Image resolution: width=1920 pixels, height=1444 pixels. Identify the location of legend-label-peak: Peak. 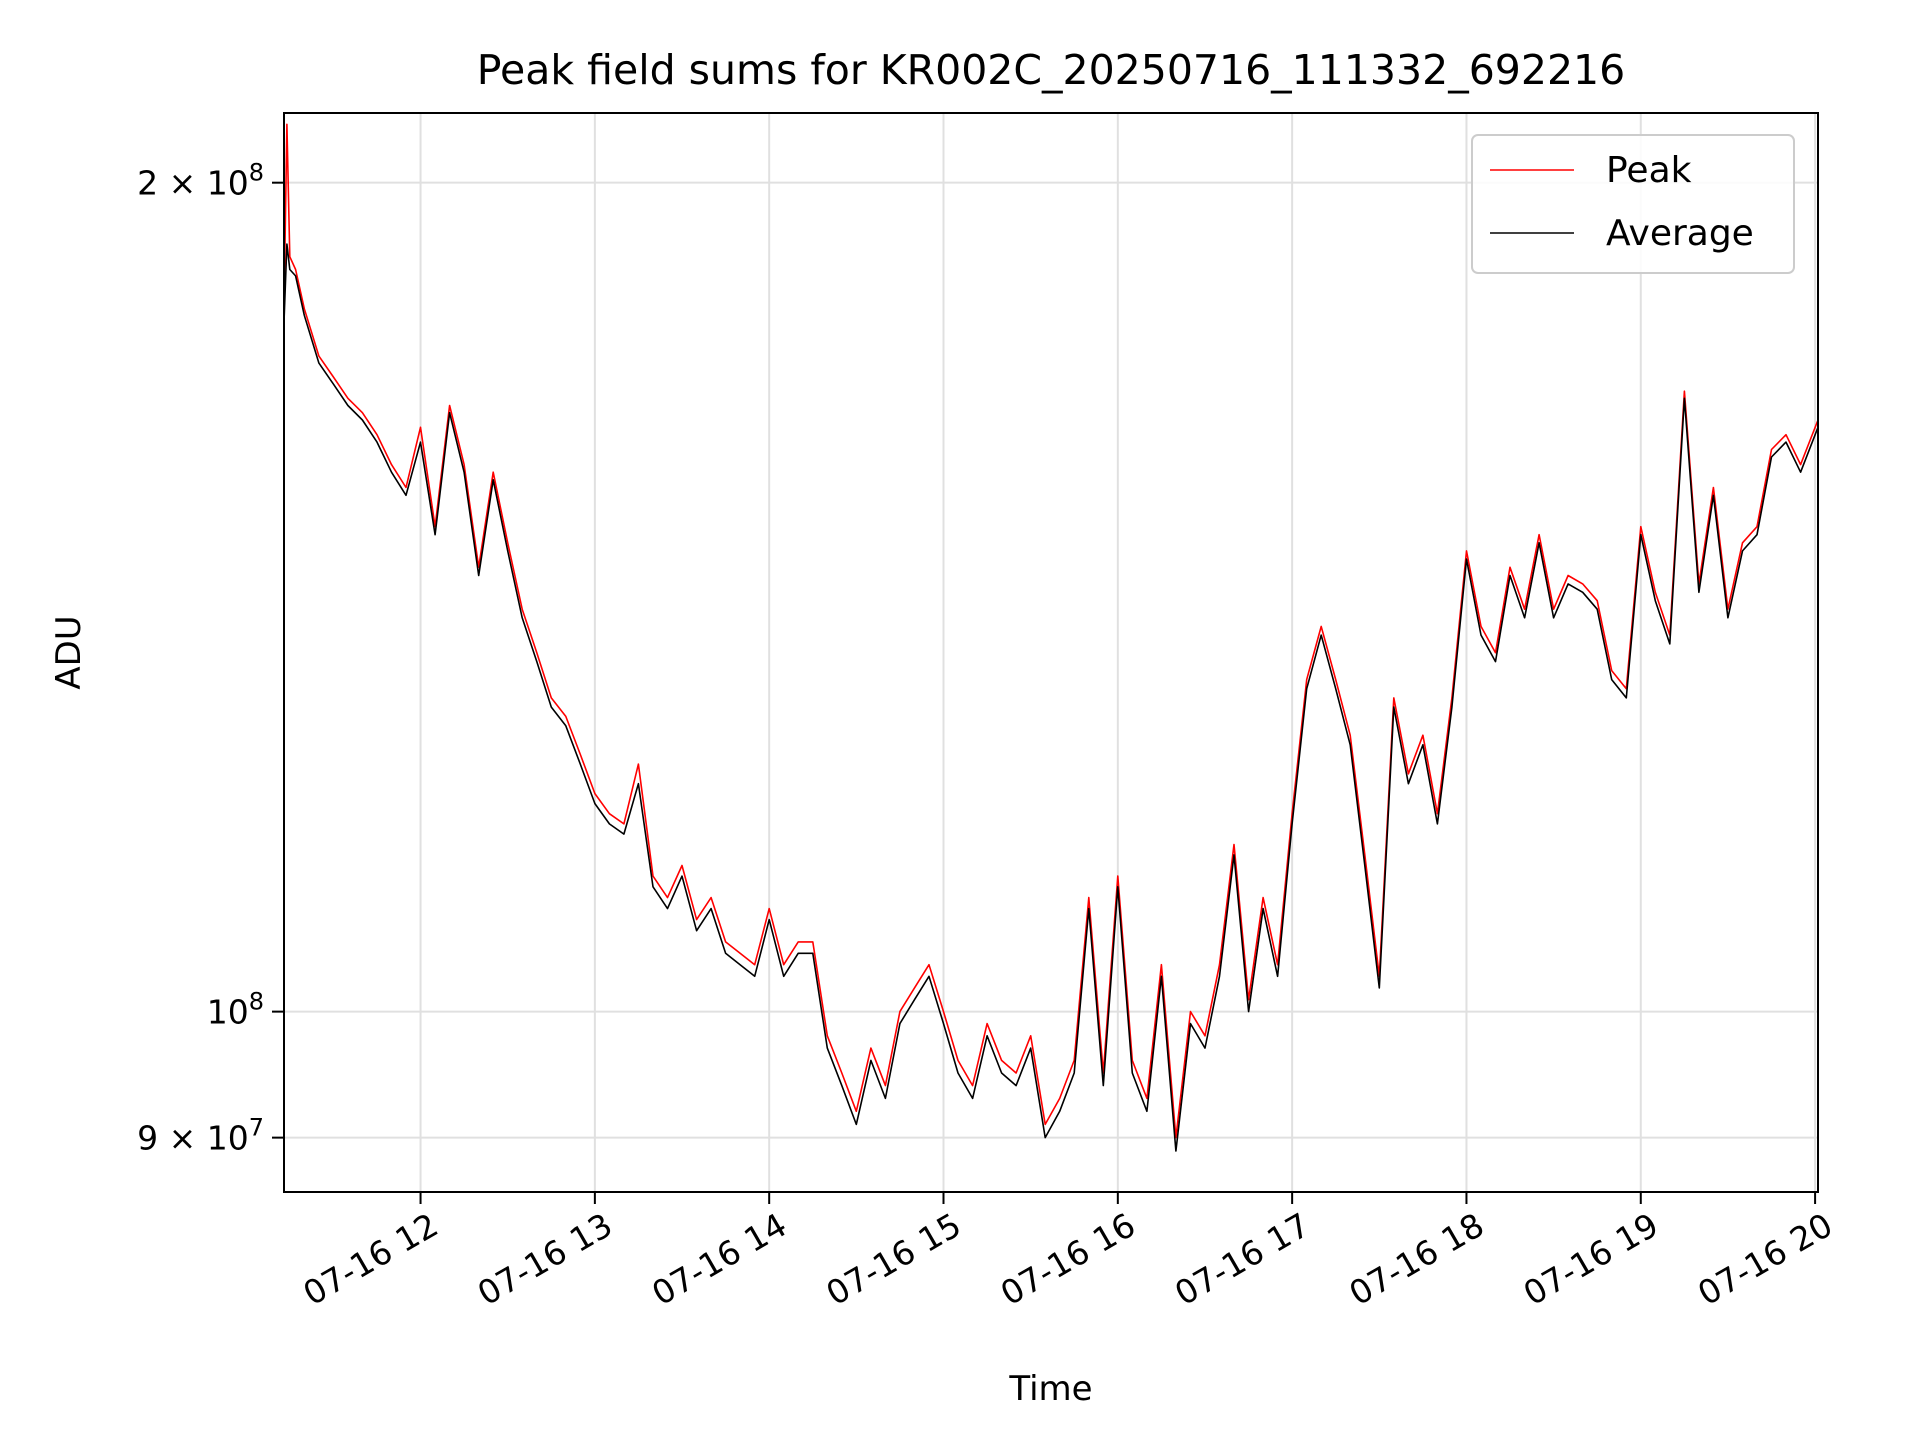
(1649, 170).